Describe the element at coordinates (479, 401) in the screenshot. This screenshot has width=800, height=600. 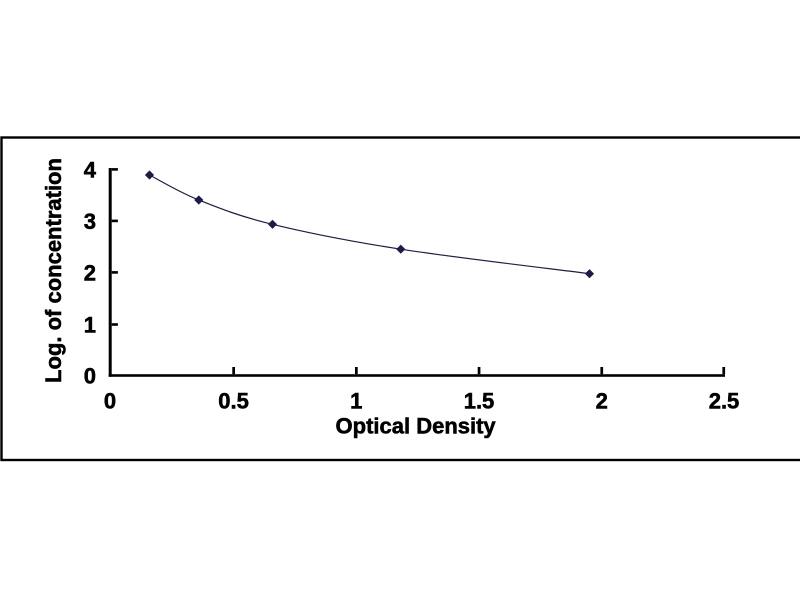
I see `svg-text: 1.5` at that location.